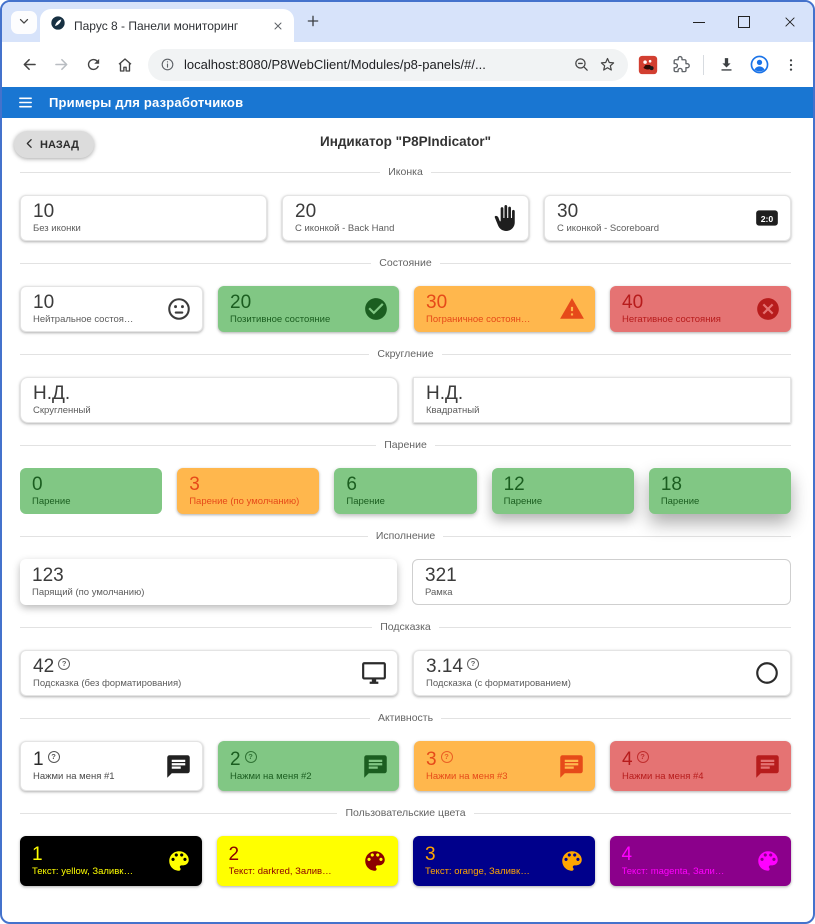 This screenshot has width=815, height=924. Describe the element at coordinates (374, 673) in the screenshot. I see `monitor-icon` at that location.